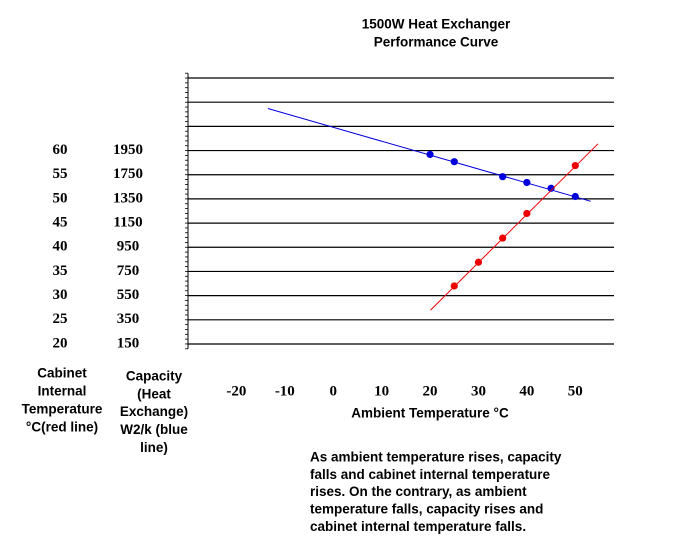 Image resolution: width=680 pixels, height=545 pixels. I want to click on x-tick-label: 50, so click(575, 391).